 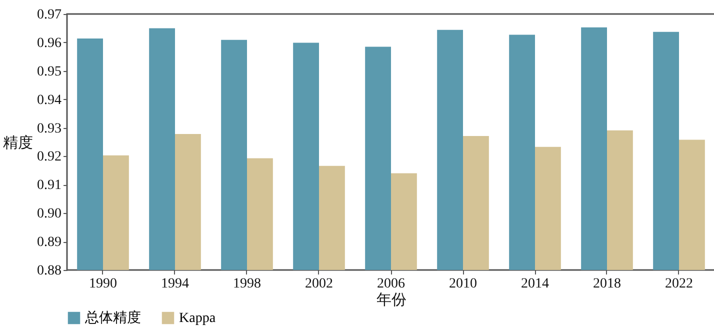 What do you see at coordinates (49, 43) in the screenshot?
I see `y-tick-label: 0.96` at bounding box center [49, 43].